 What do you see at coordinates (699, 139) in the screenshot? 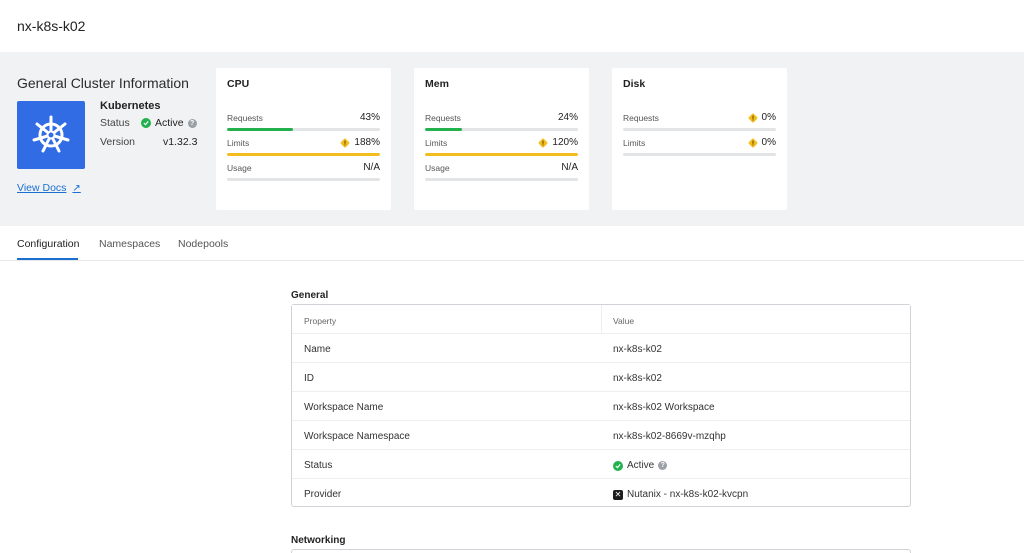
I see `disk-card: Disk Requests 0% Limits 0%` at bounding box center [699, 139].